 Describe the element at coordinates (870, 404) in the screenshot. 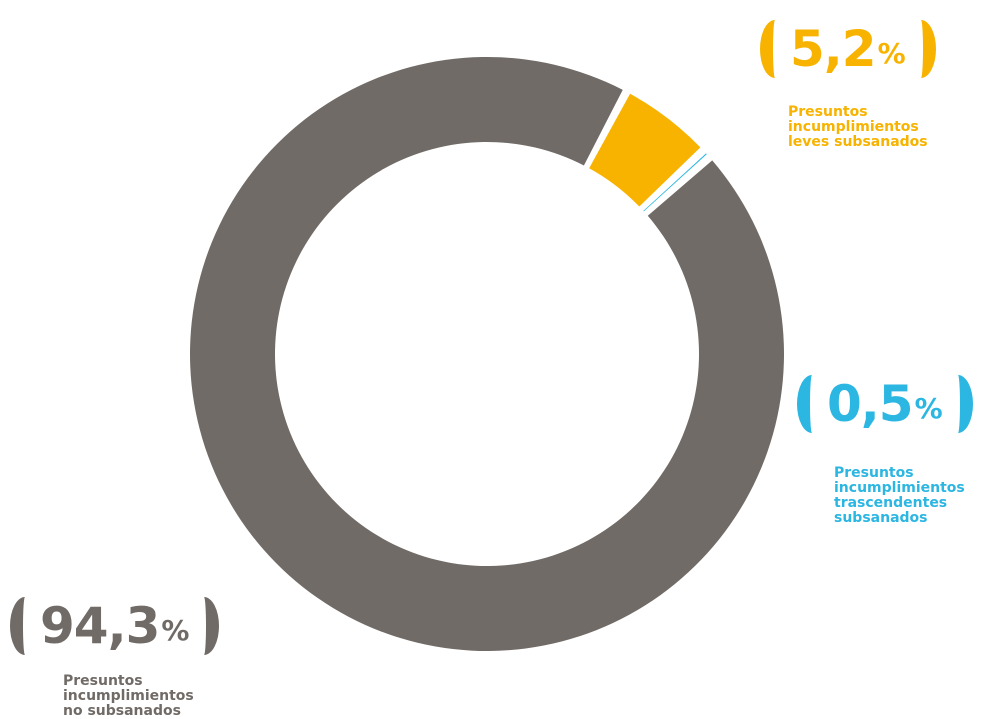

I see `percentage-value: 0,5` at that location.